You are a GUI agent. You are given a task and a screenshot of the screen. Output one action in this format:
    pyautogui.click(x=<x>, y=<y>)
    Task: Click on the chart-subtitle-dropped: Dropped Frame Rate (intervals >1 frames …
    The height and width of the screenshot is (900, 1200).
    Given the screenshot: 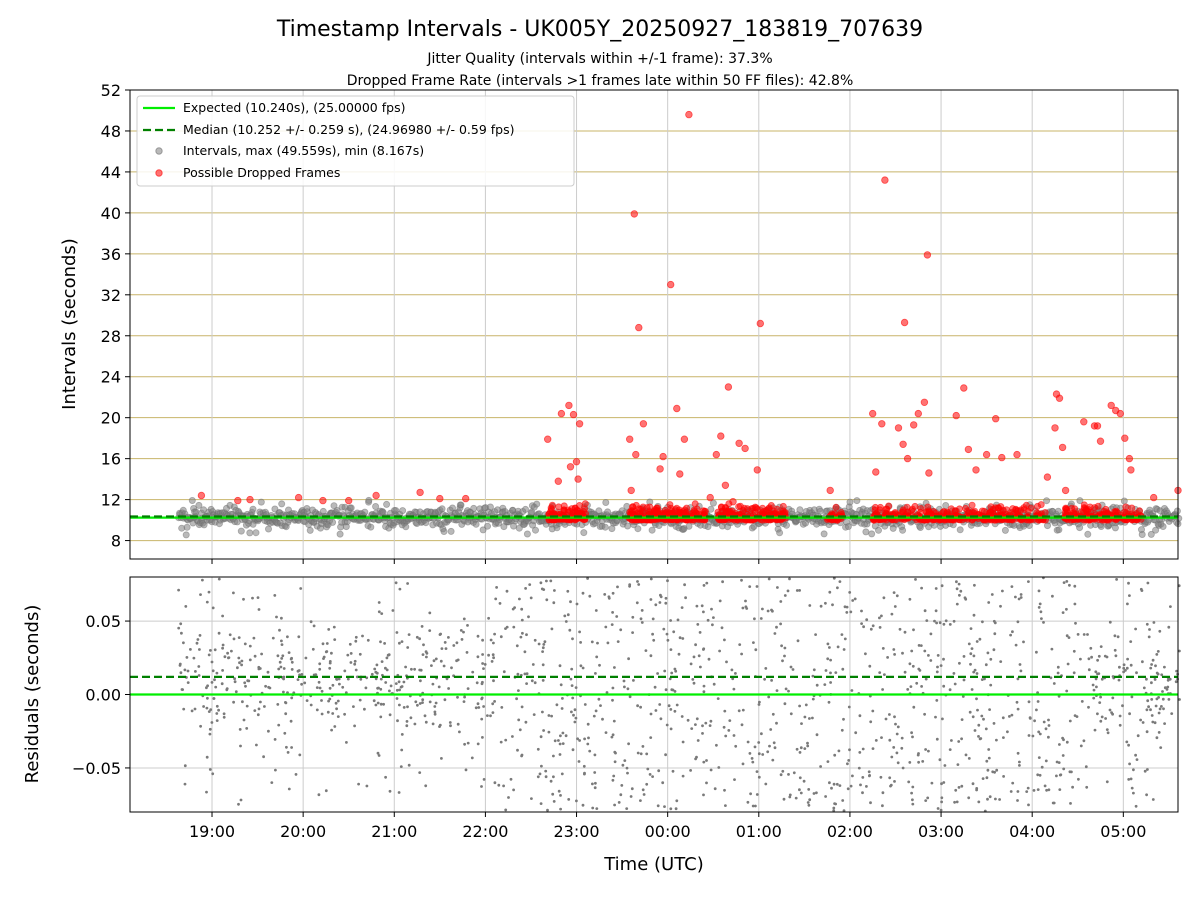 What is the action you would take?
    pyautogui.click(x=600, y=81)
    